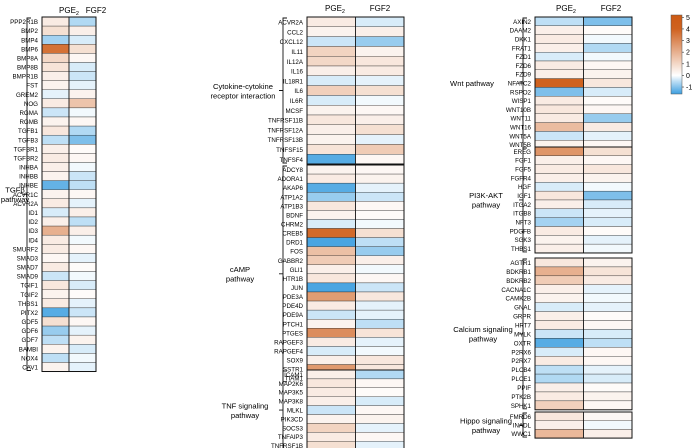  What do you see at coordinates (524, 66) in the screenshot?
I see `gene-label: FZD6` at bounding box center [524, 66].